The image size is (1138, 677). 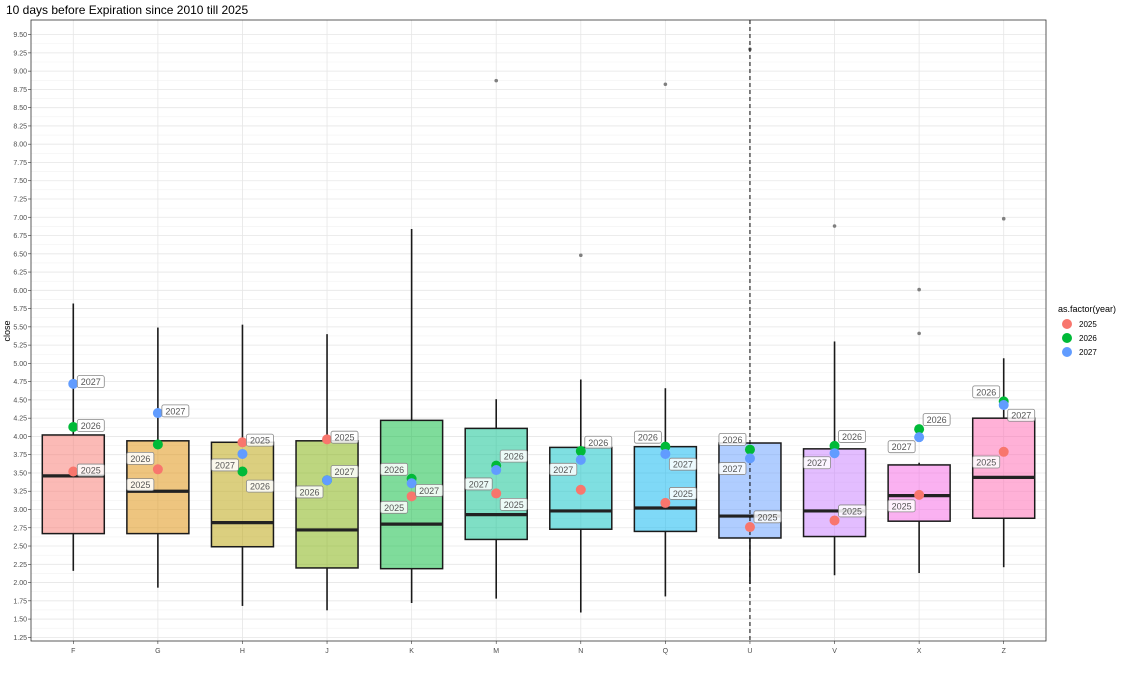 What do you see at coordinates (327, 439) in the screenshot?
I see `point-2025-J` at bounding box center [327, 439].